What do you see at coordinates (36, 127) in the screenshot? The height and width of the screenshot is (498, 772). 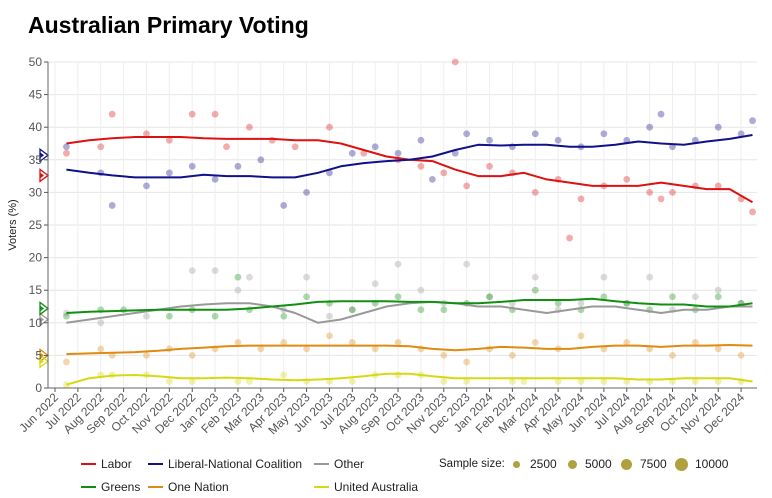 I see `y-tick-label: 40` at bounding box center [36, 127].